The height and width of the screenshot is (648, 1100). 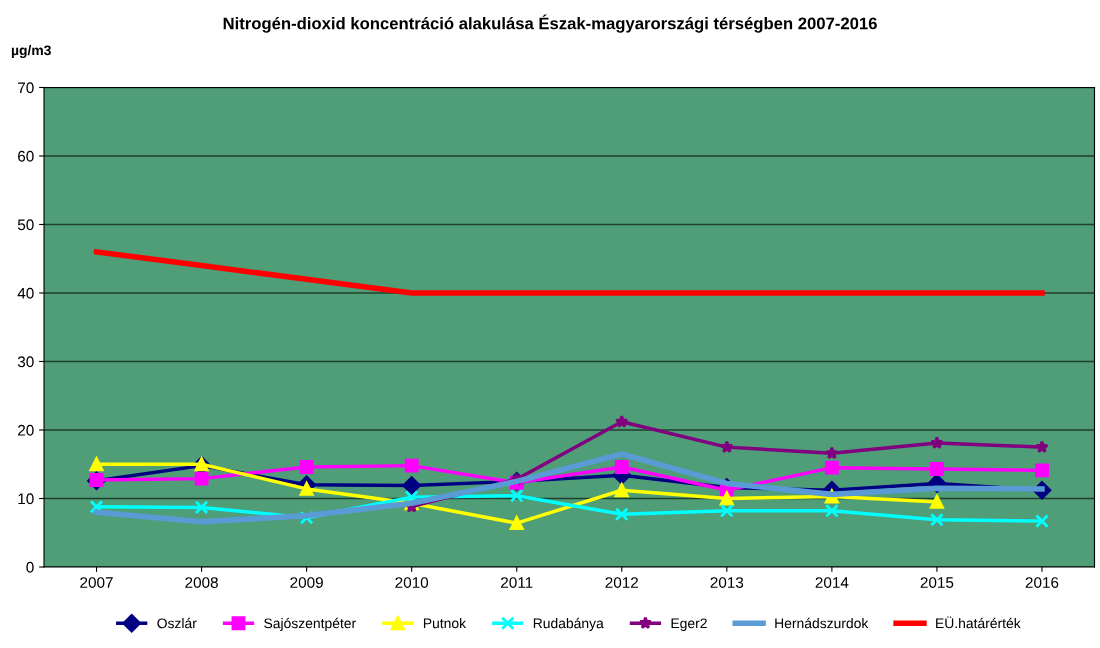 What do you see at coordinates (310, 624) in the screenshot?
I see `legend-label: Sajószentpéter` at bounding box center [310, 624].